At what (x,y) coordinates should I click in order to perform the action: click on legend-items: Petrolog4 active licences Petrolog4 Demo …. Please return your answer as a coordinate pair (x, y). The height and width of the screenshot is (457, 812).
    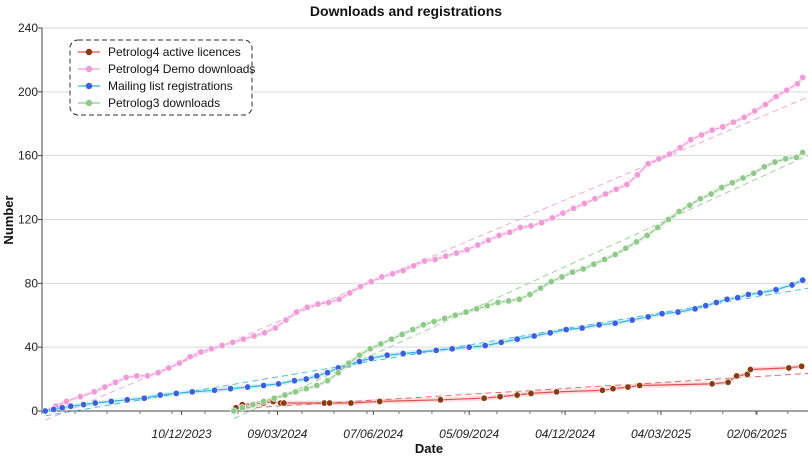
    Looking at the image, I should click on (166, 77).